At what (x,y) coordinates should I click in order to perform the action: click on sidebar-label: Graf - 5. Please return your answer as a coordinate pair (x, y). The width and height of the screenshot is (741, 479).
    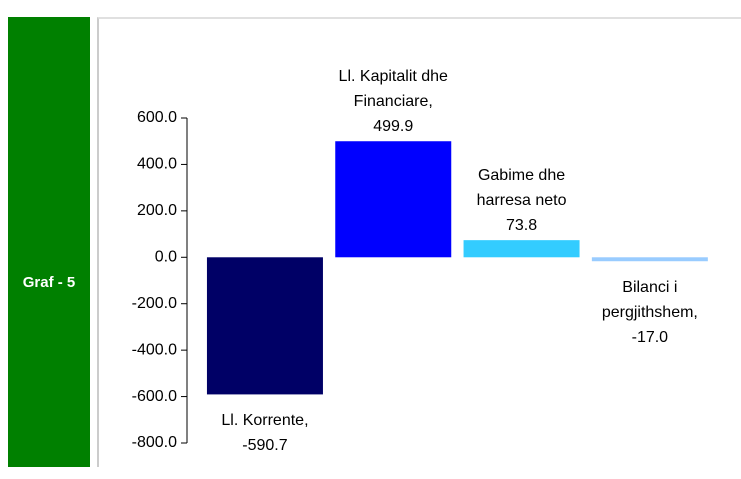
    Looking at the image, I should click on (49, 282).